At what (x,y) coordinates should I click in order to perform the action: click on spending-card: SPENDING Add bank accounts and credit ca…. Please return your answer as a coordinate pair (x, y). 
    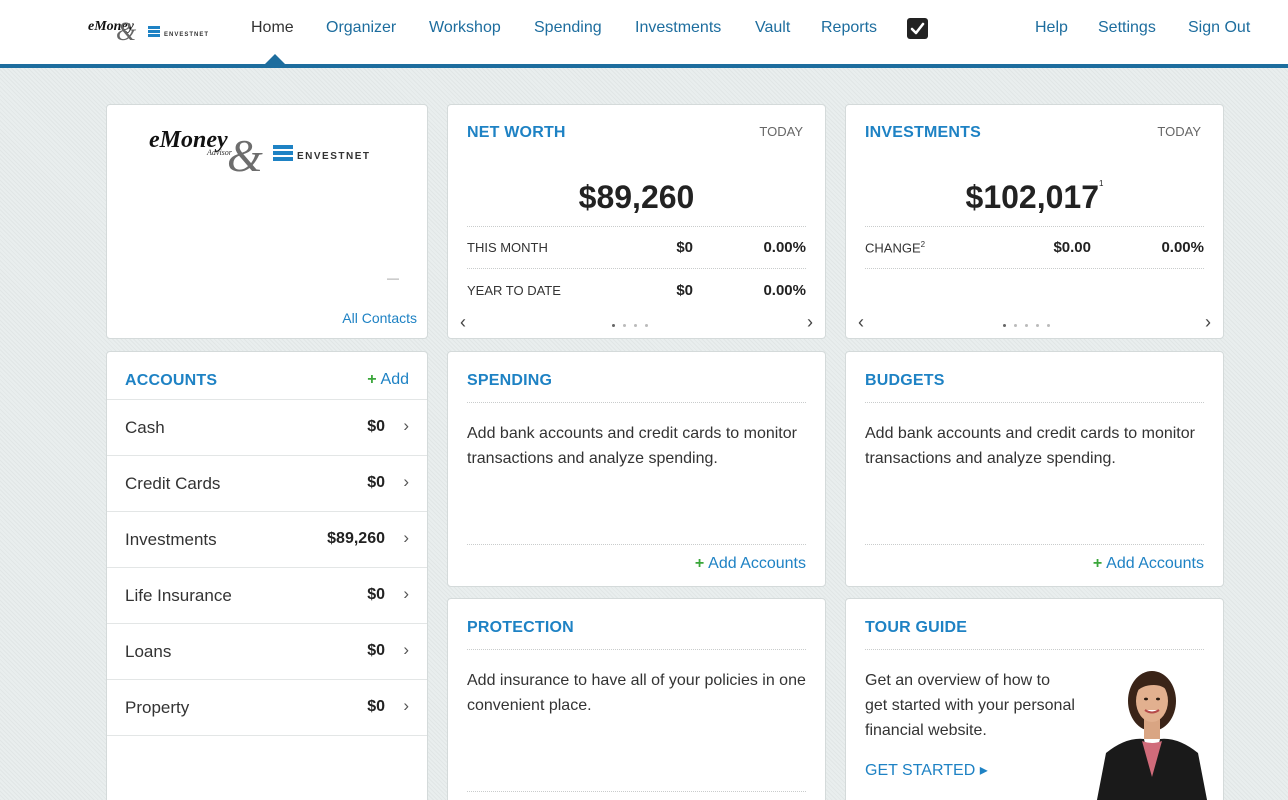
    Looking at the image, I should click on (636, 469).